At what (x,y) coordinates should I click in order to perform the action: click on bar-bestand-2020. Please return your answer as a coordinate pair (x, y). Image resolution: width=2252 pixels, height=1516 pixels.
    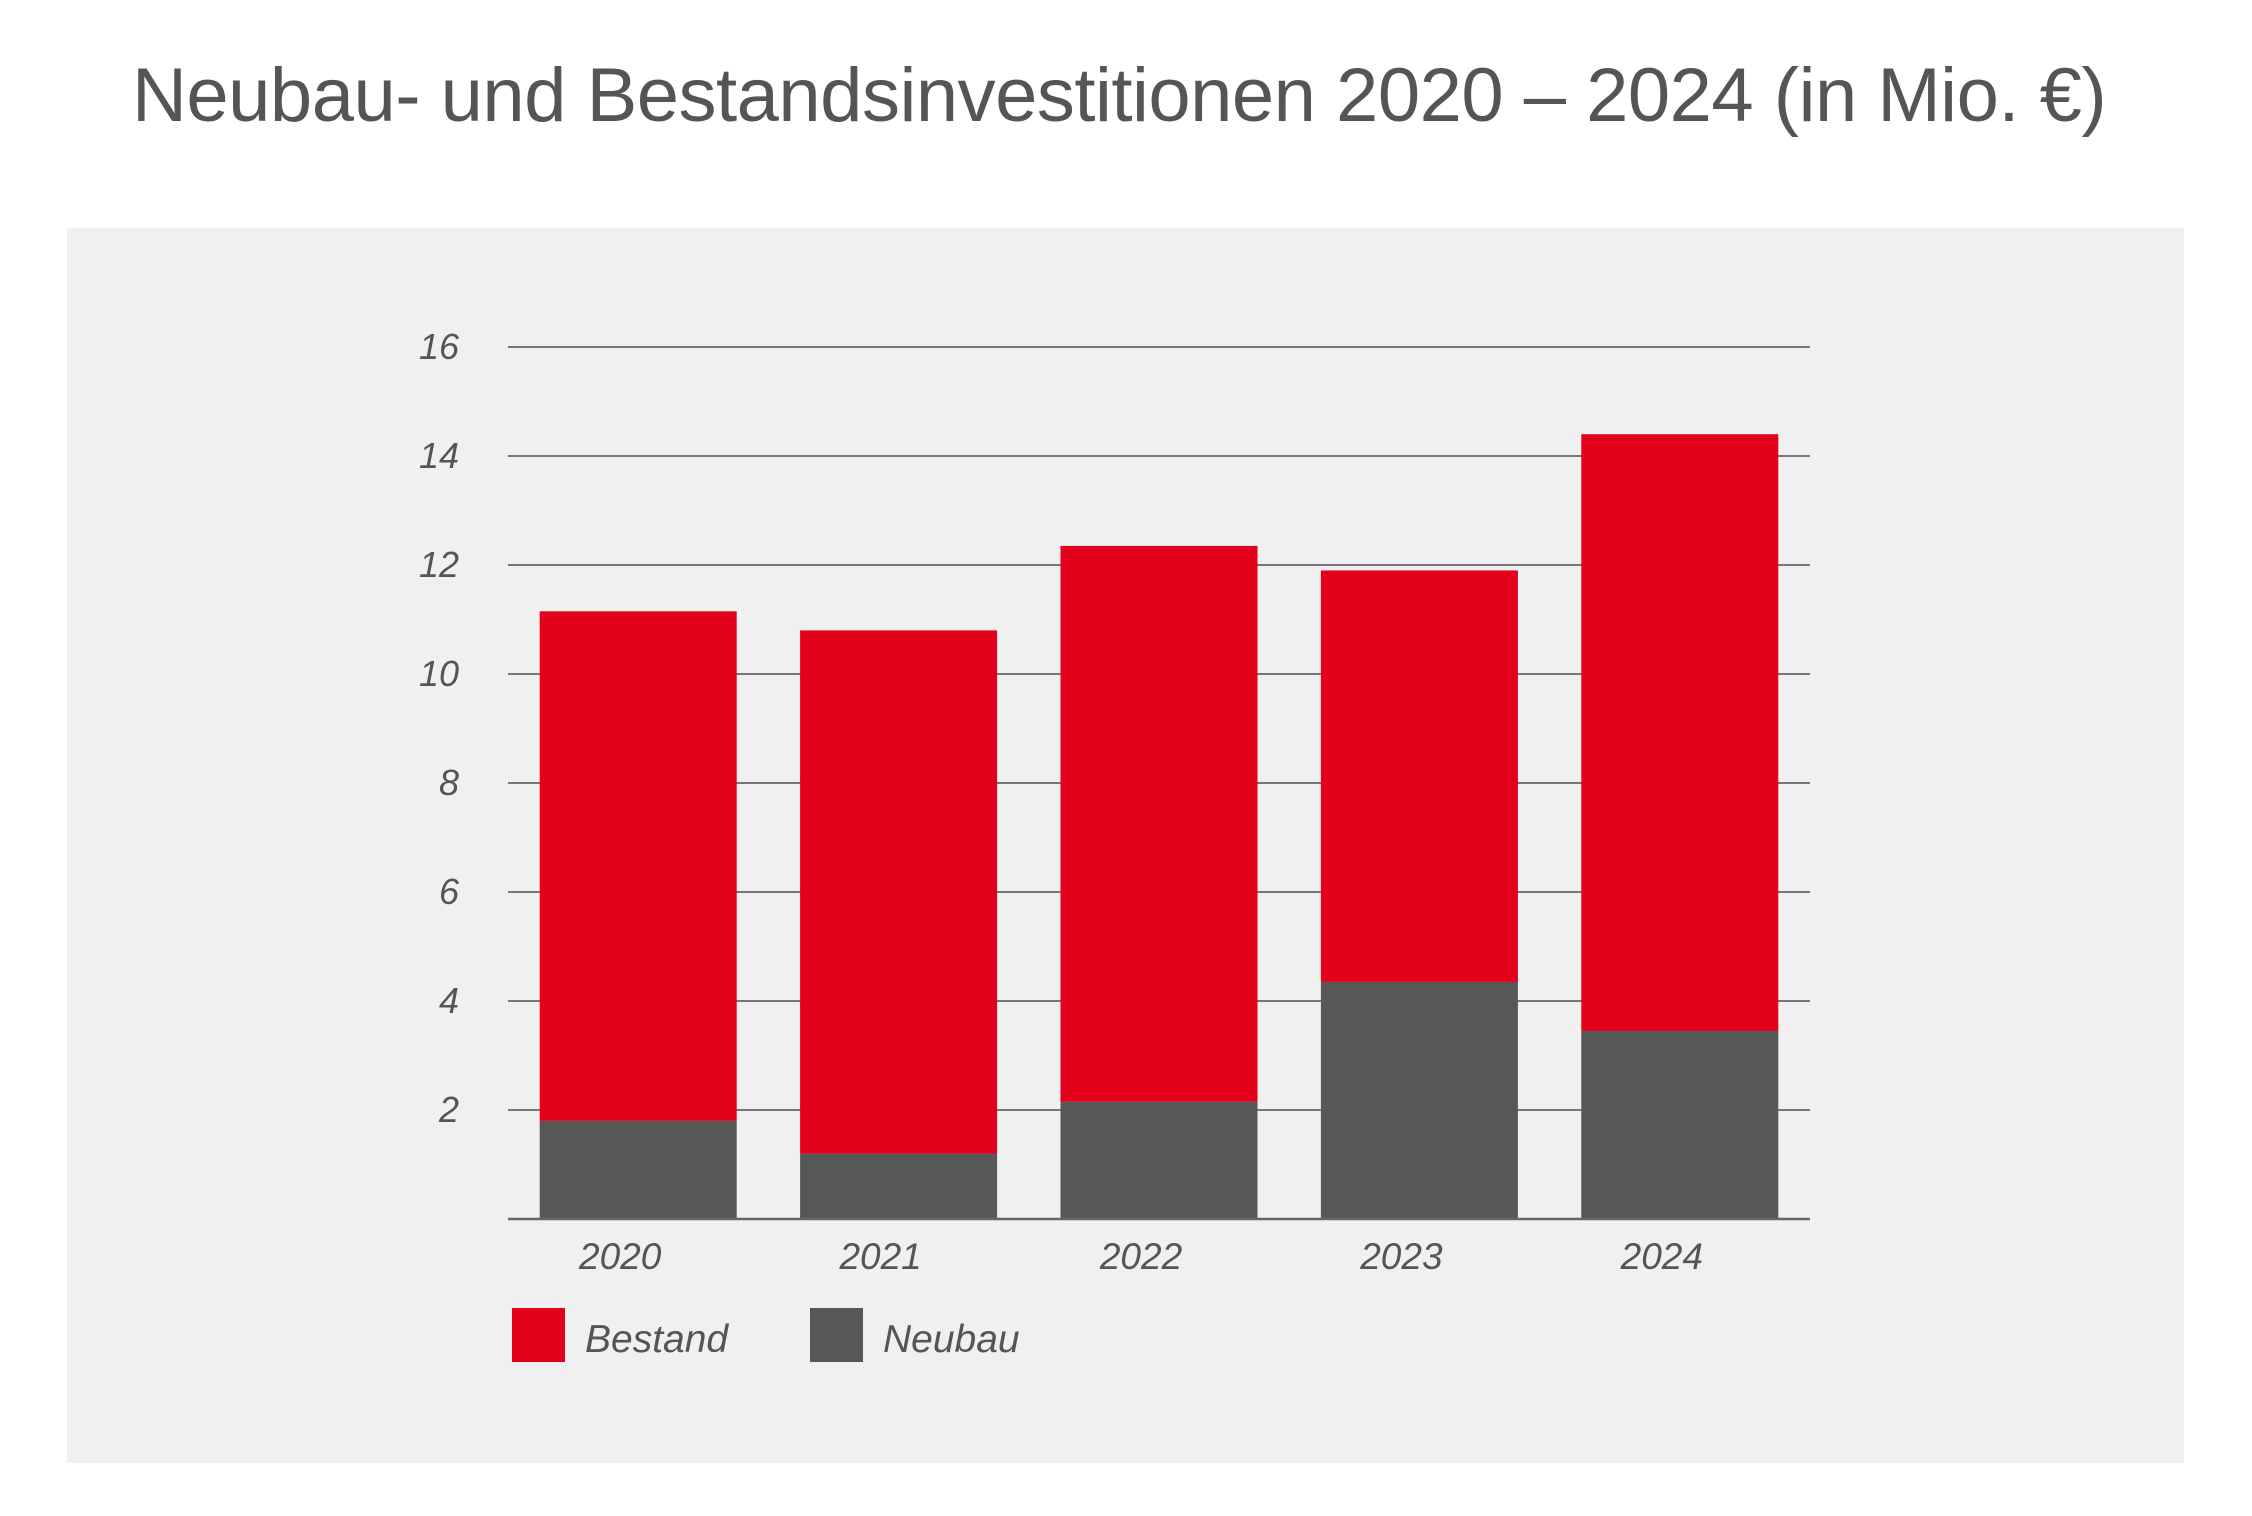
    Looking at the image, I should click on (638, 866).